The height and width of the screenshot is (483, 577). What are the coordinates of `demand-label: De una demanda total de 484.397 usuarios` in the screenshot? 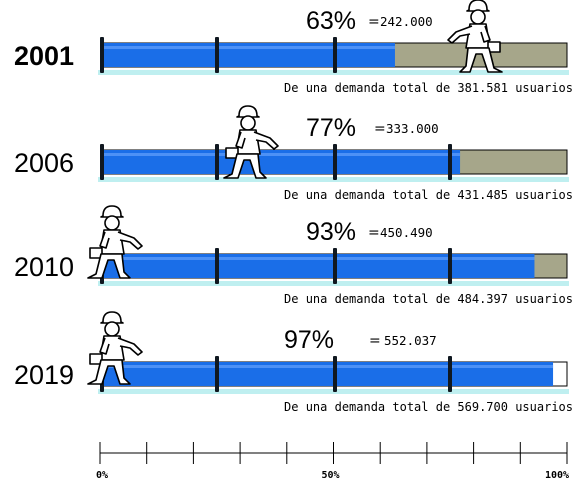 It's located at (428, 299).